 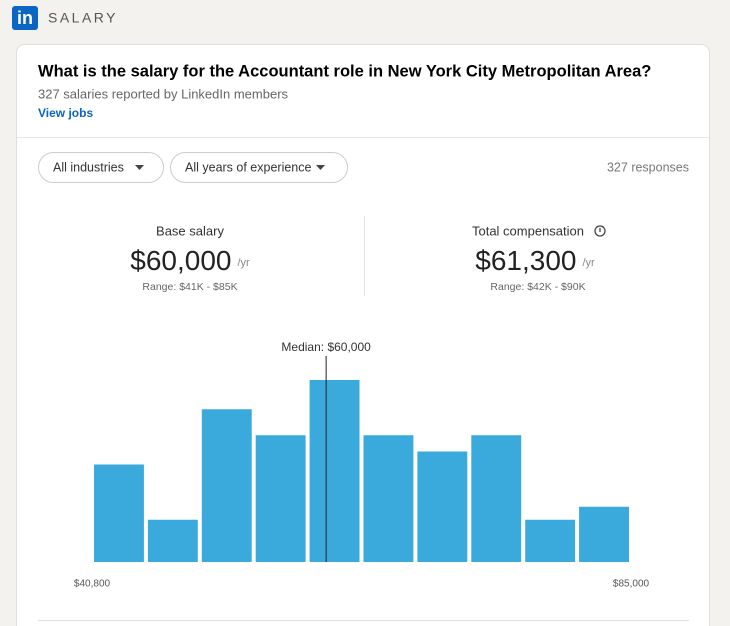 I want to click on total-amount-line: $61,300/yr, so click(x=535, y=260).